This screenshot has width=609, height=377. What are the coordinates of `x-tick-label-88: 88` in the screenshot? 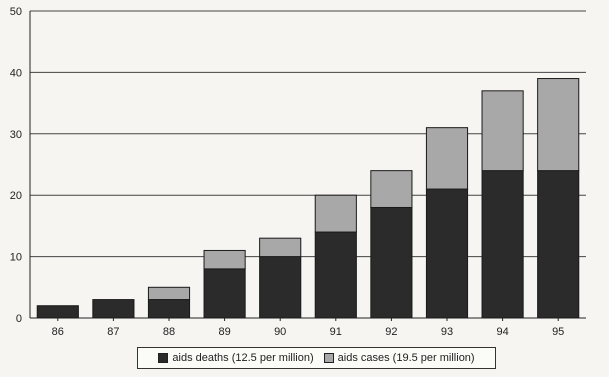 It's located at (169, 332).